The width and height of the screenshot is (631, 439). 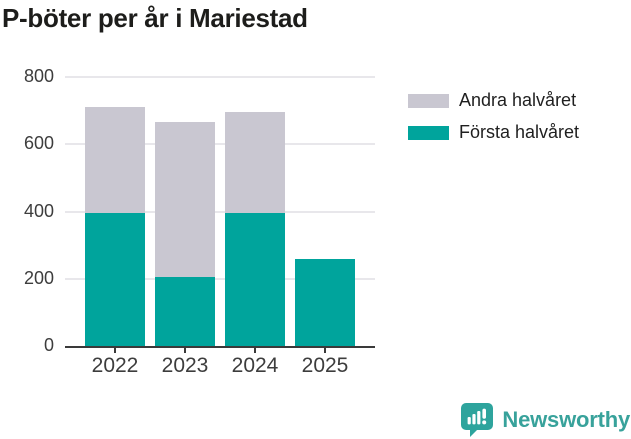 I want to click on x-axis-tick-label: 2024, so click(x=255, y=365).